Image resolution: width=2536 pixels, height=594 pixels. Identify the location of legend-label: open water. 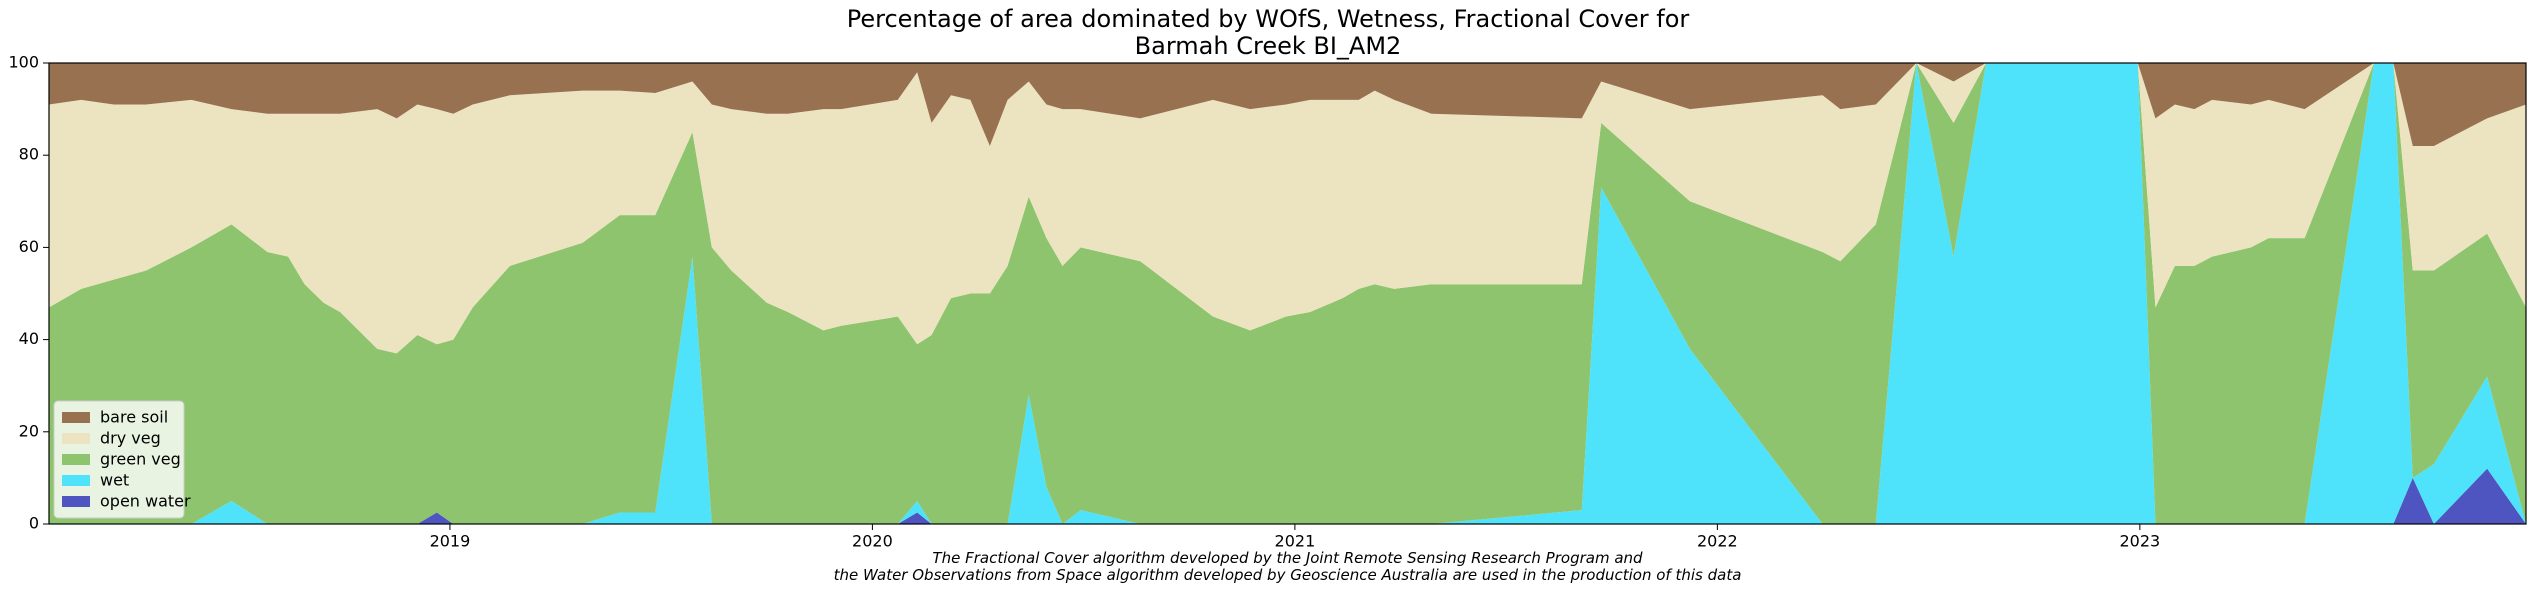
(145, 501).